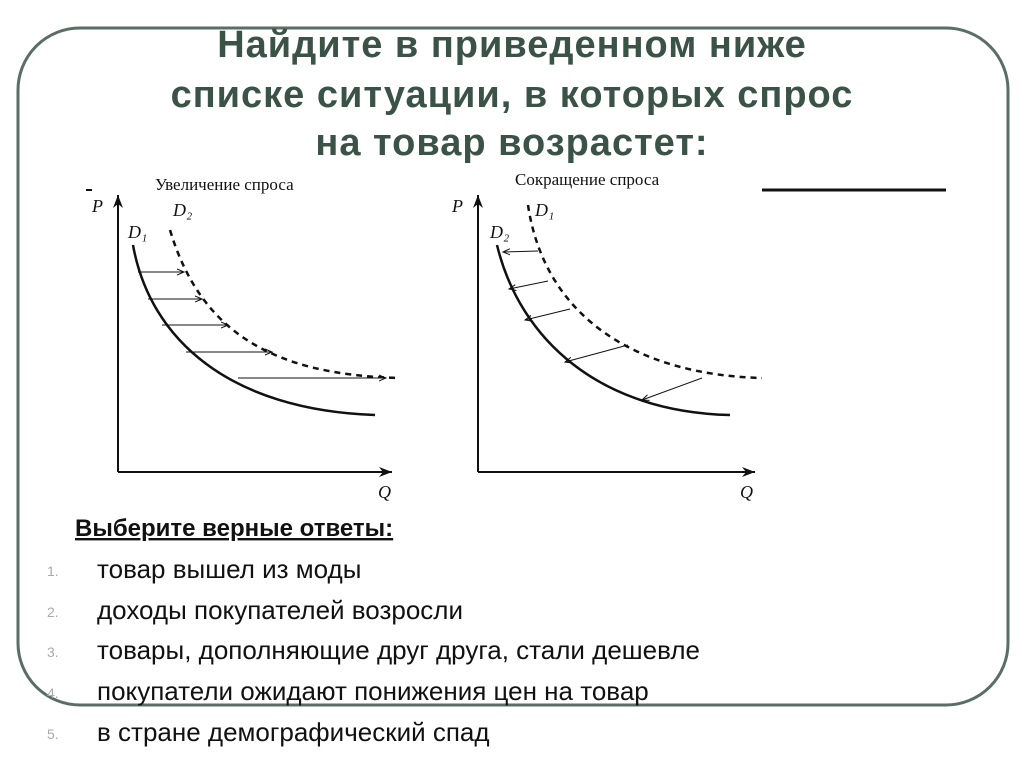 The width and height of the screenshot is (1024, 768). I want to click on diagram: Сокращение спроса P Q D₂ D₁, so click(607, 336).